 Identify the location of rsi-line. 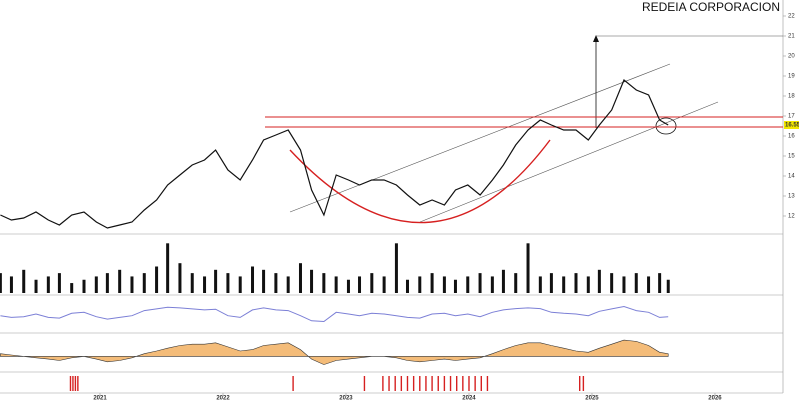
(334, 314).